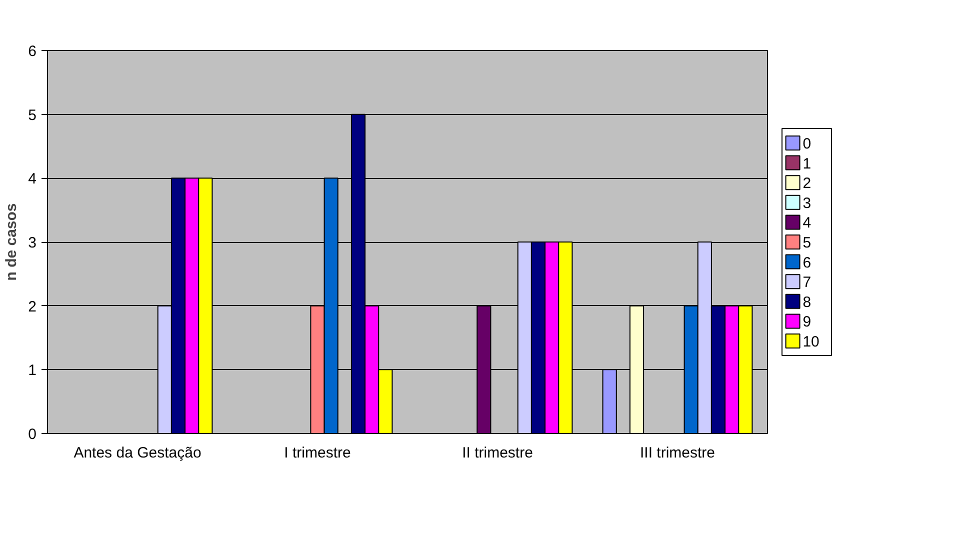  Describe the element at coordinates (807, 263) in the screenshot. I see `legend-label: 6` at that location.